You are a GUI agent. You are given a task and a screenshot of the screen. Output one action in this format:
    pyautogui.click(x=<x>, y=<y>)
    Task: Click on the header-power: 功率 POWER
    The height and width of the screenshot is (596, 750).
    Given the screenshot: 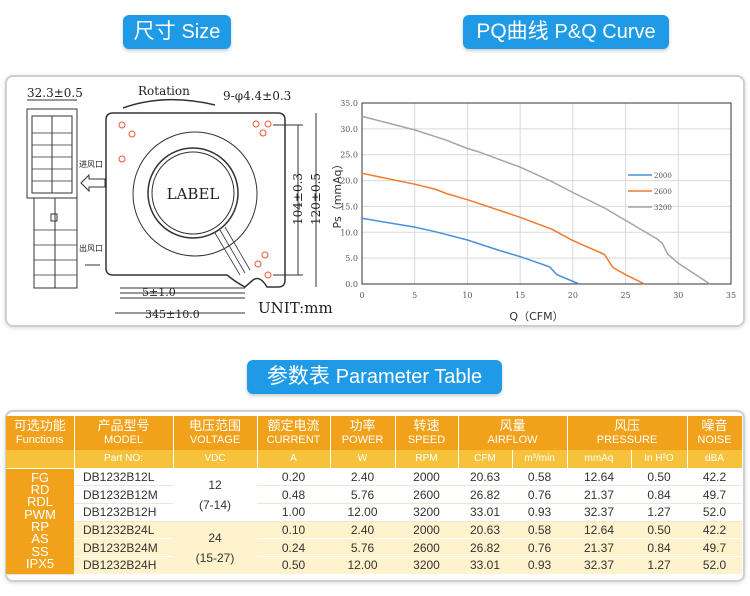 What is the action you would take?
    pyautogui.click(x=363, y=433)
    